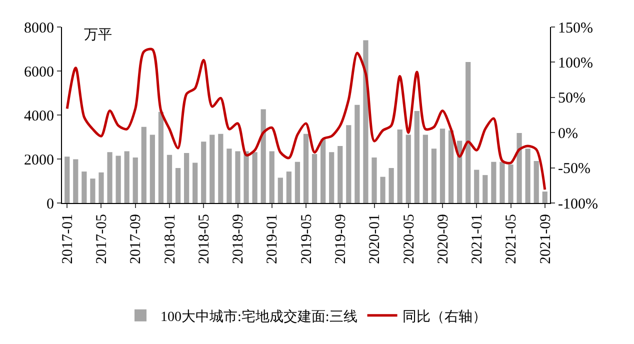 This screenshot has width=634, height=344. I want to click on y2-tick-label: -50%, so click(574, 169).